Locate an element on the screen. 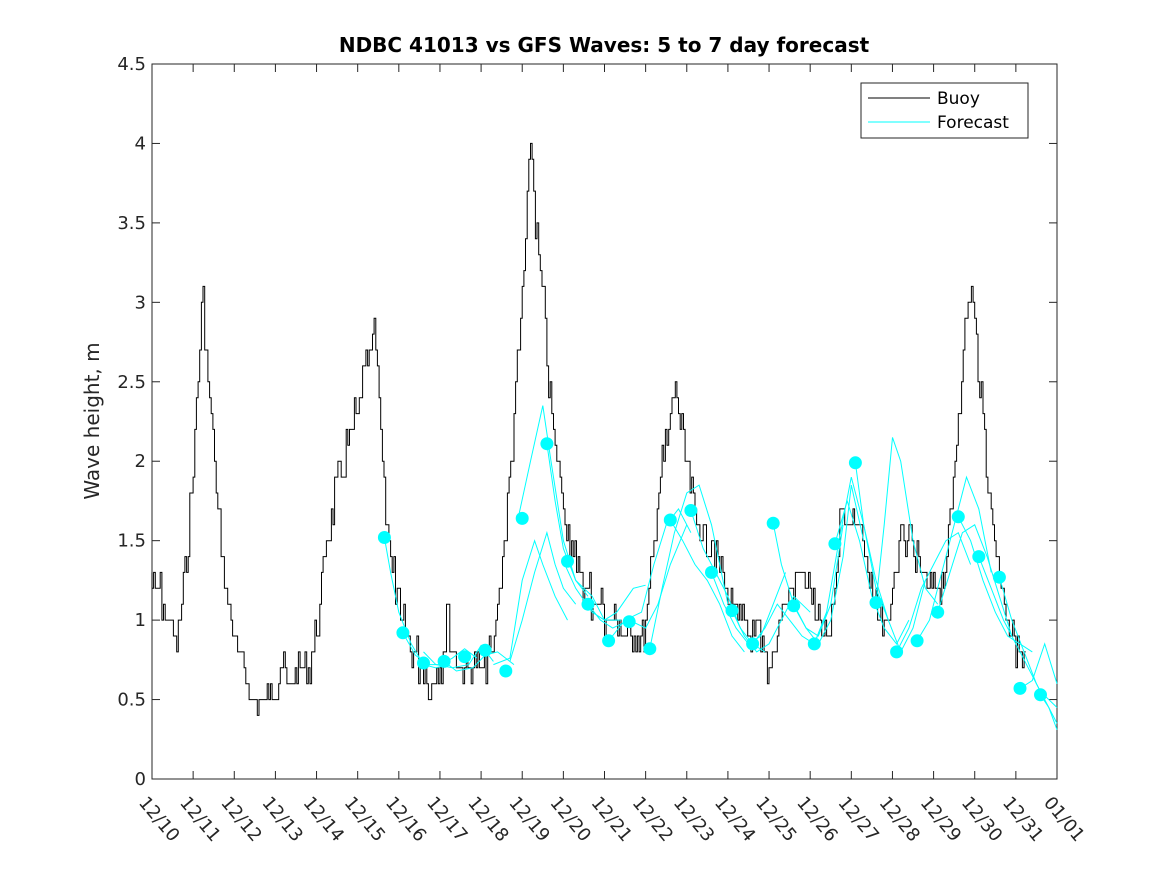  legend-forecast-label: Forecast is located at coordinates (973, 123).